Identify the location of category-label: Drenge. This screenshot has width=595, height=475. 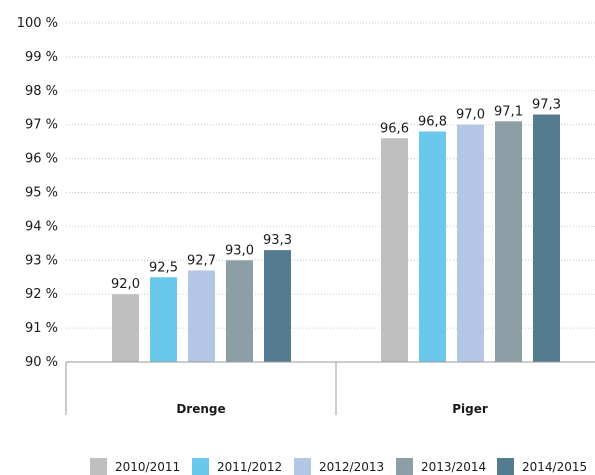
(200, 409).